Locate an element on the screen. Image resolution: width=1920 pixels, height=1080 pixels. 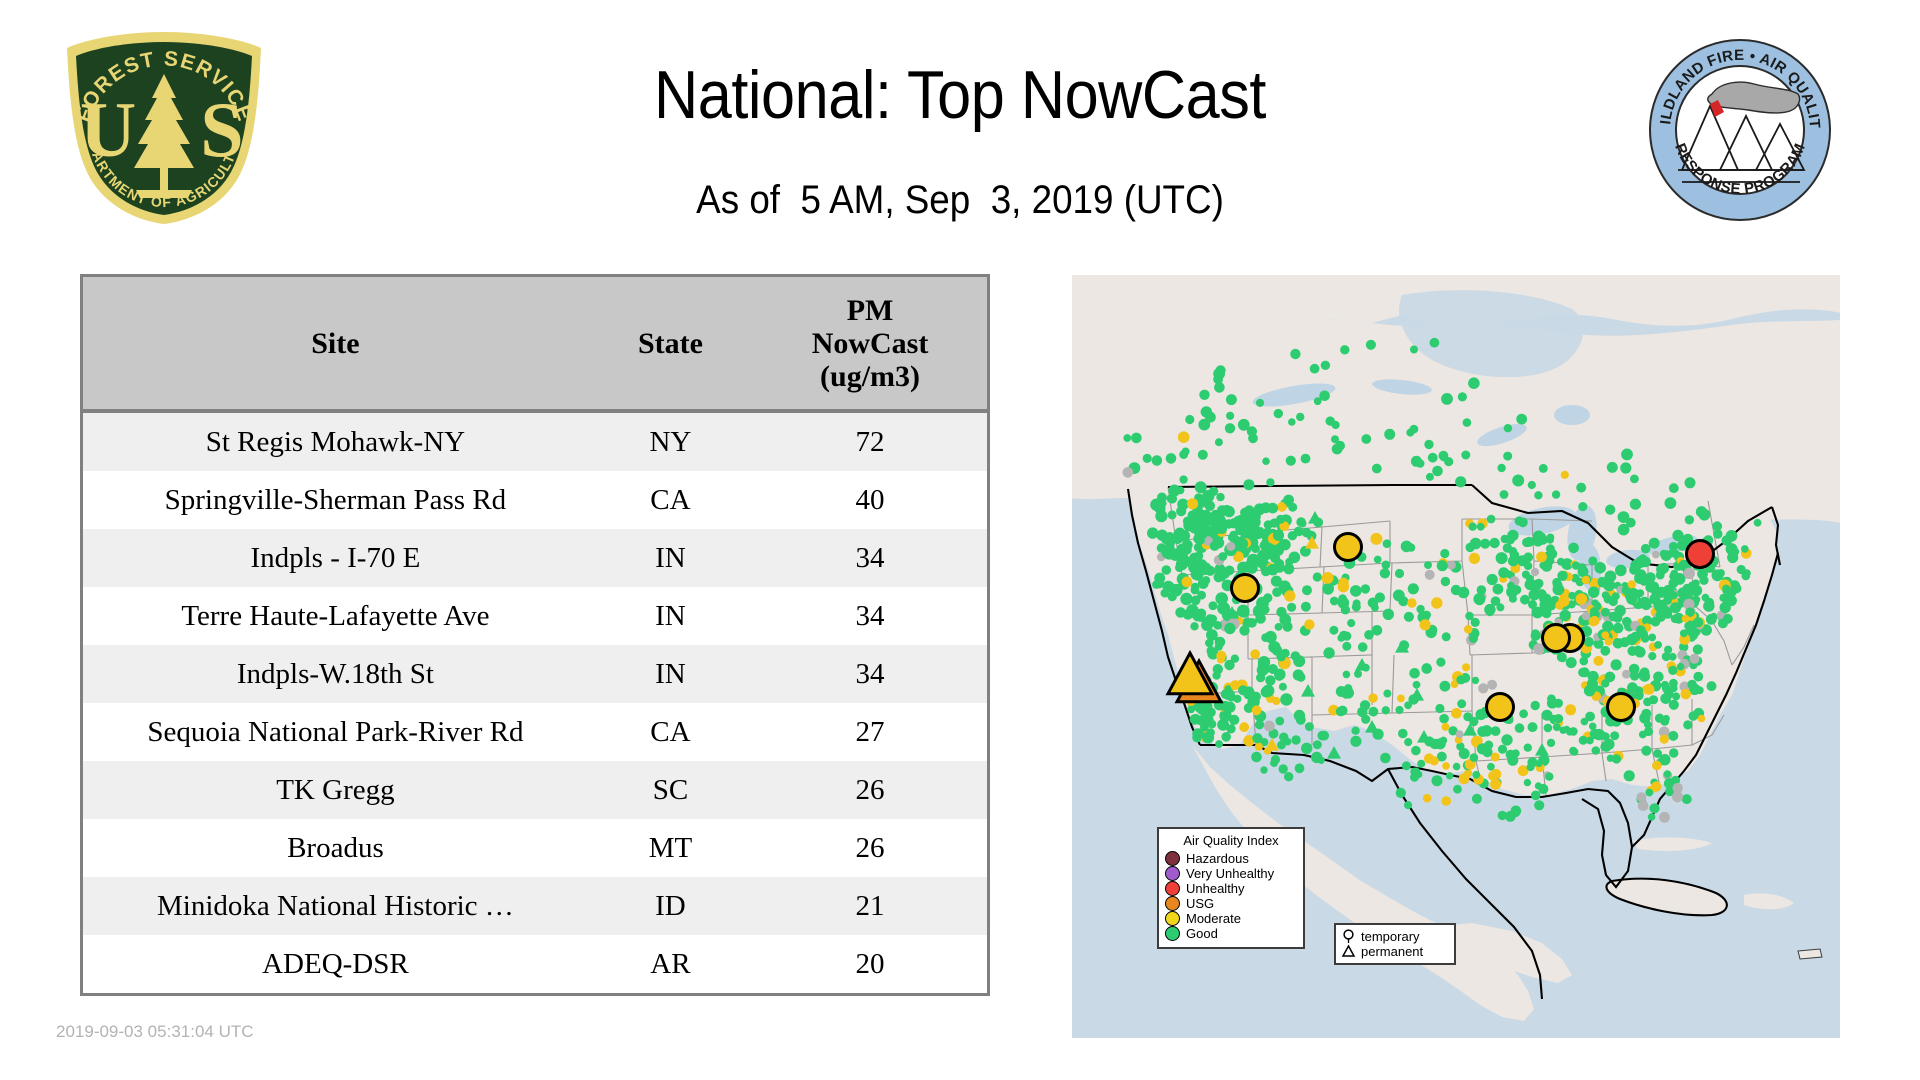
column-header-pm-line1: PM is located at coordinates (870, 310).